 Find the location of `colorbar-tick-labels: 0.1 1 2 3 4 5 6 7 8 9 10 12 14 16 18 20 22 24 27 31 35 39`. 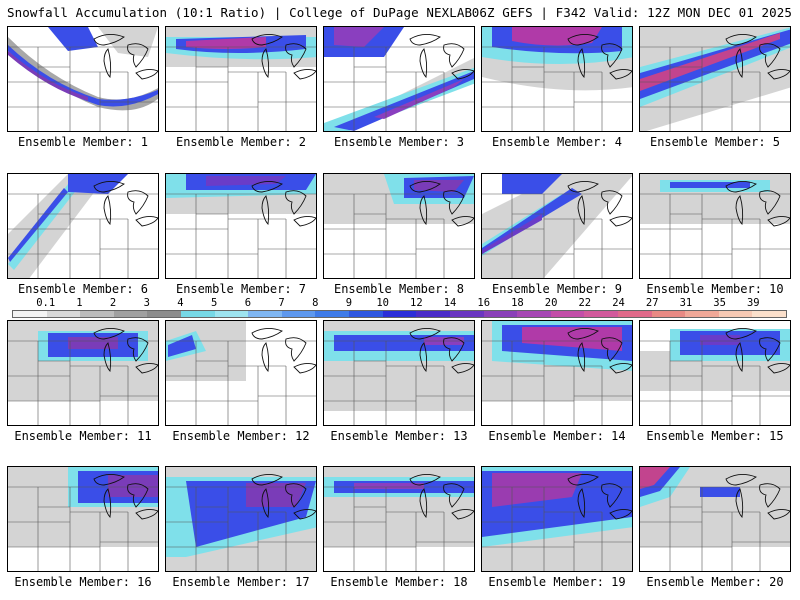

colorbar-tick-labels: 0.1 1 2 3 4 5 6 7 8 9 10 12 14 16 18 20 22 24 27 31 35 39 is located at coordinates (399, 303).